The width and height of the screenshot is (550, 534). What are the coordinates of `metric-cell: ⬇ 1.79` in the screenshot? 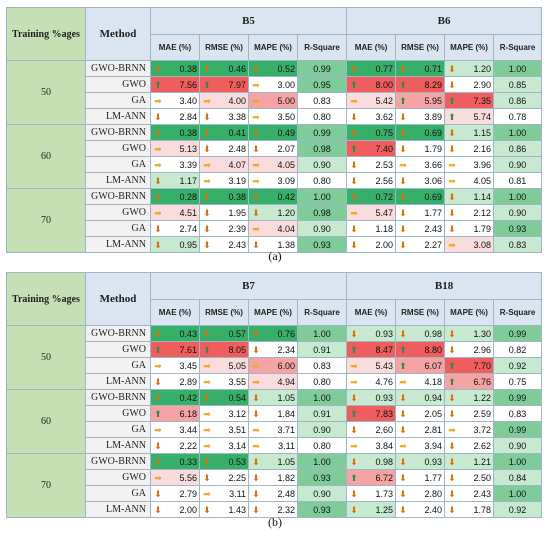 It's located at (420, 148).